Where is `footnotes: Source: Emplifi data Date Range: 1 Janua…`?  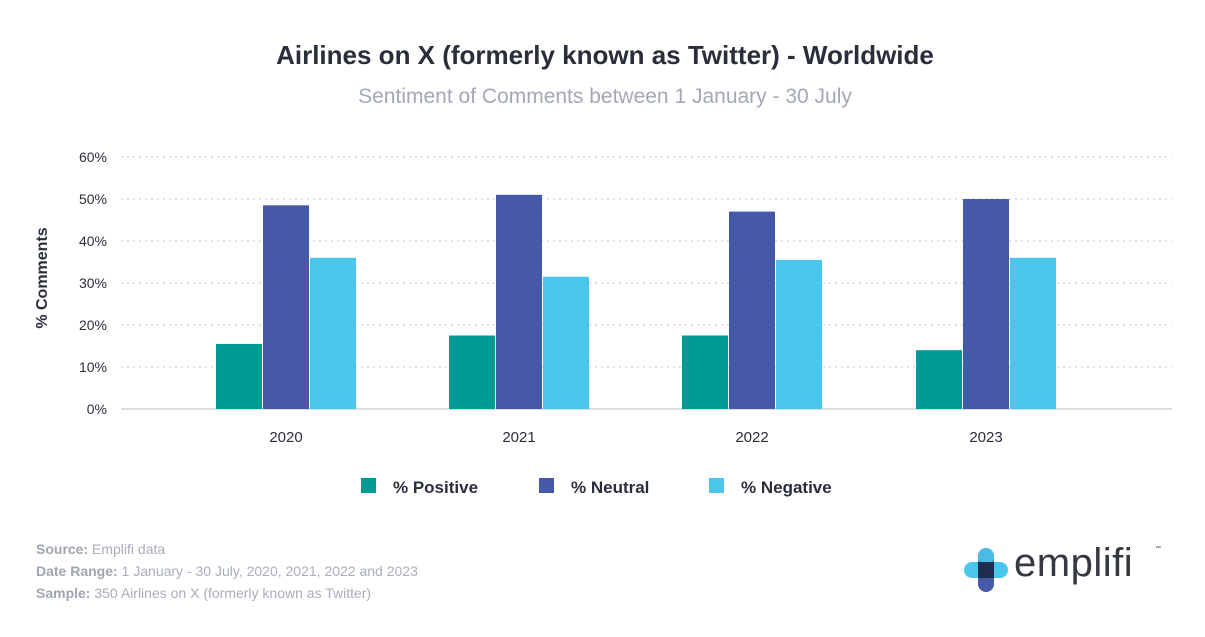 footnotes: Source: Emplifi data Date Range: 1 Janua… is located at coordinates (227, 571).